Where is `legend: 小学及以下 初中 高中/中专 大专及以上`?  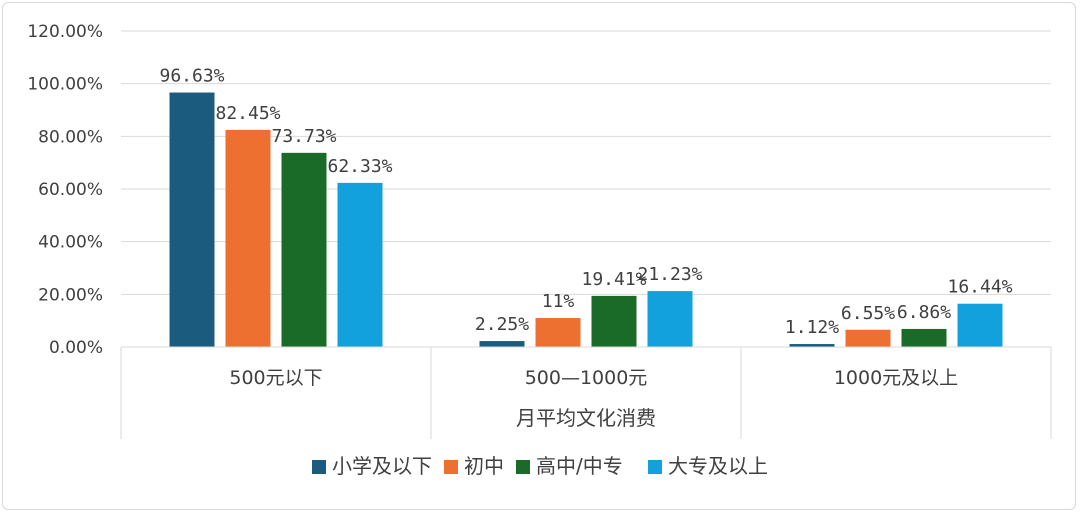 legend: 小学及以下 初中 高中/中专 大专及以上 is located at coordinates (540, 466).